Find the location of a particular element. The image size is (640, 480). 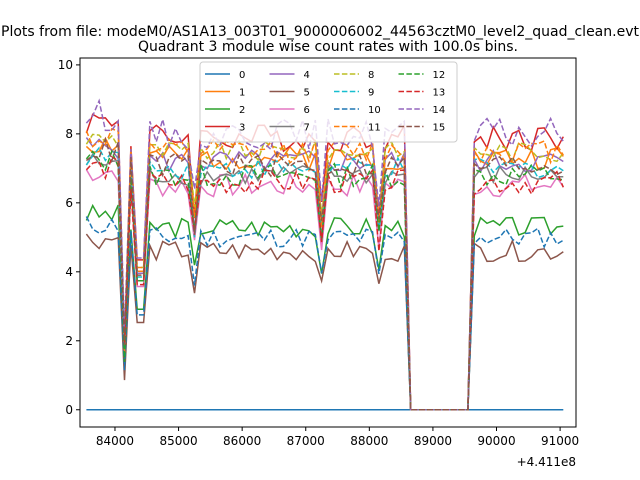

legend-label: 15 is located at coordinates (439, 128).